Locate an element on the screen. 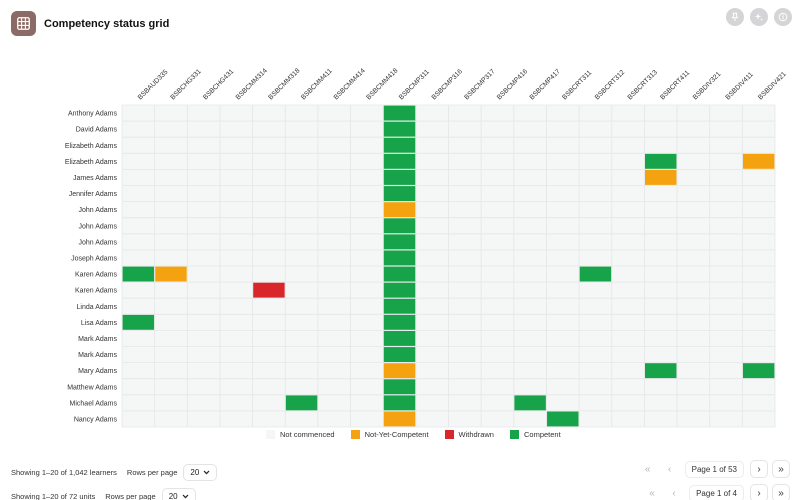 Image resolution: width=800 pixels, height=500 pixels. units-showing-text: Showing 1–20 of 72 units is located at coordinates (53, 496).